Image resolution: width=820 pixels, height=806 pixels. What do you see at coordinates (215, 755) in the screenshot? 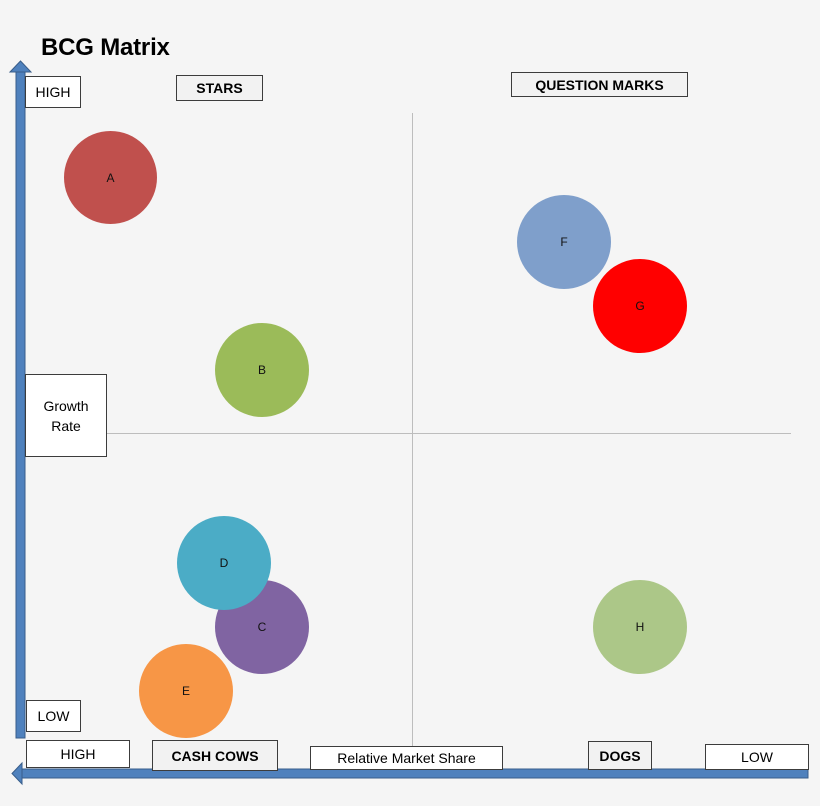
I see `quadrant-label-cash-cows: CASH COWS` at bounding box center [215, 755].